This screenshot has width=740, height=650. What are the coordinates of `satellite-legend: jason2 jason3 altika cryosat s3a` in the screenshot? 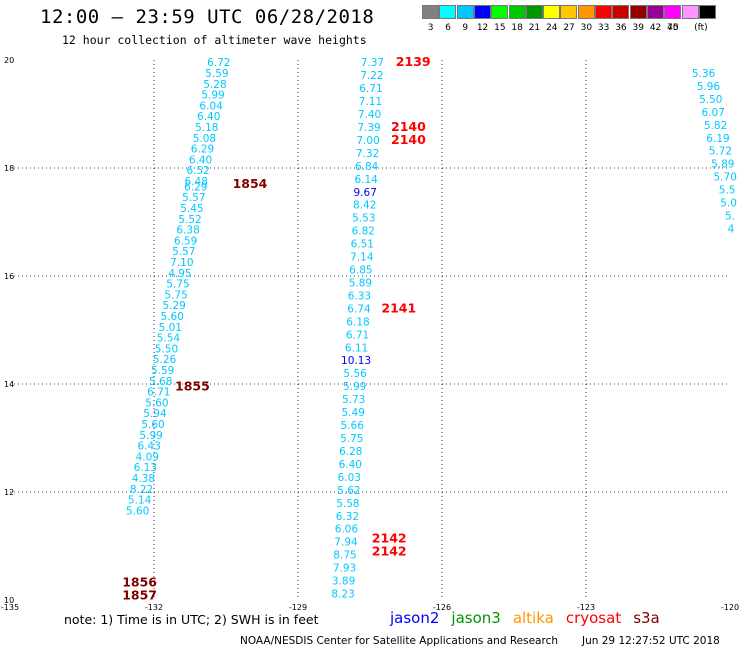 It's located at (531, 618).